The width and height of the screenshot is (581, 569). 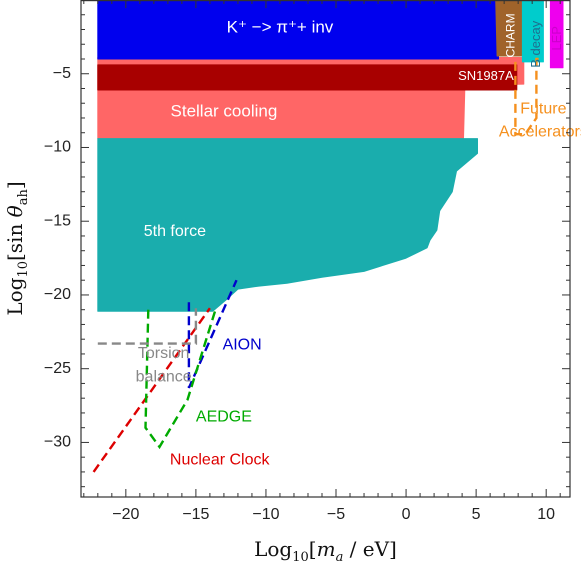 What do you see at coordinates (476, 514) in the screenshot?
I see `x-tick-label: 5` at bounding box center [476, 514].